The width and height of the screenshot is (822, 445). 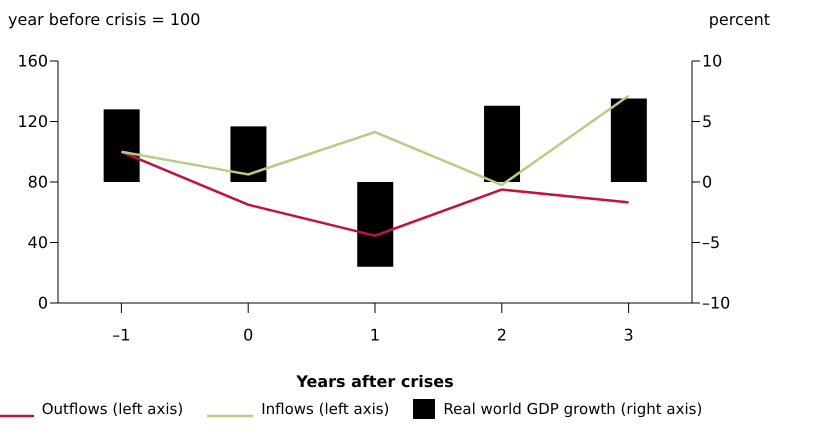 What do you see at coordinates (375, 334) in the screenshot?
I see `x-tick-label: 1` at bounding box center [375, 334].